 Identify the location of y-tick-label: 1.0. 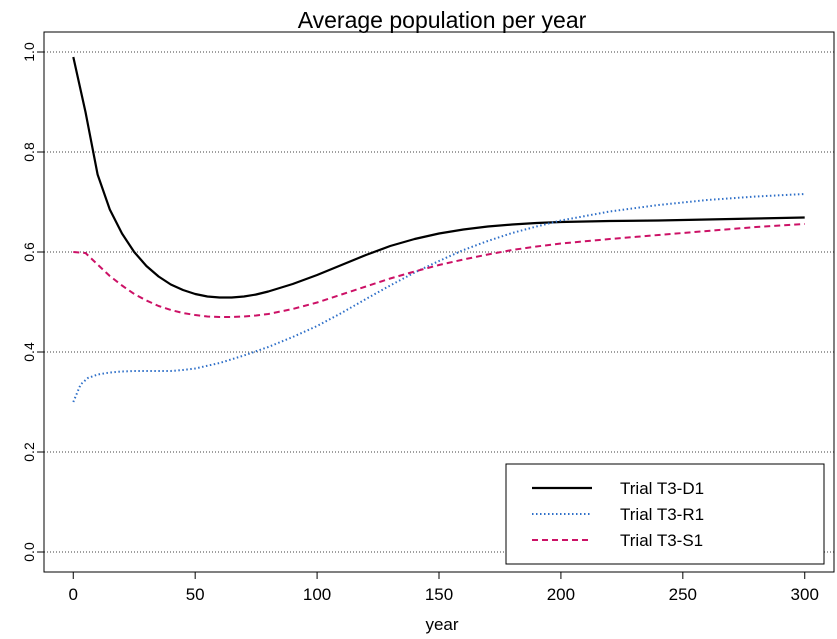
(29, 52).